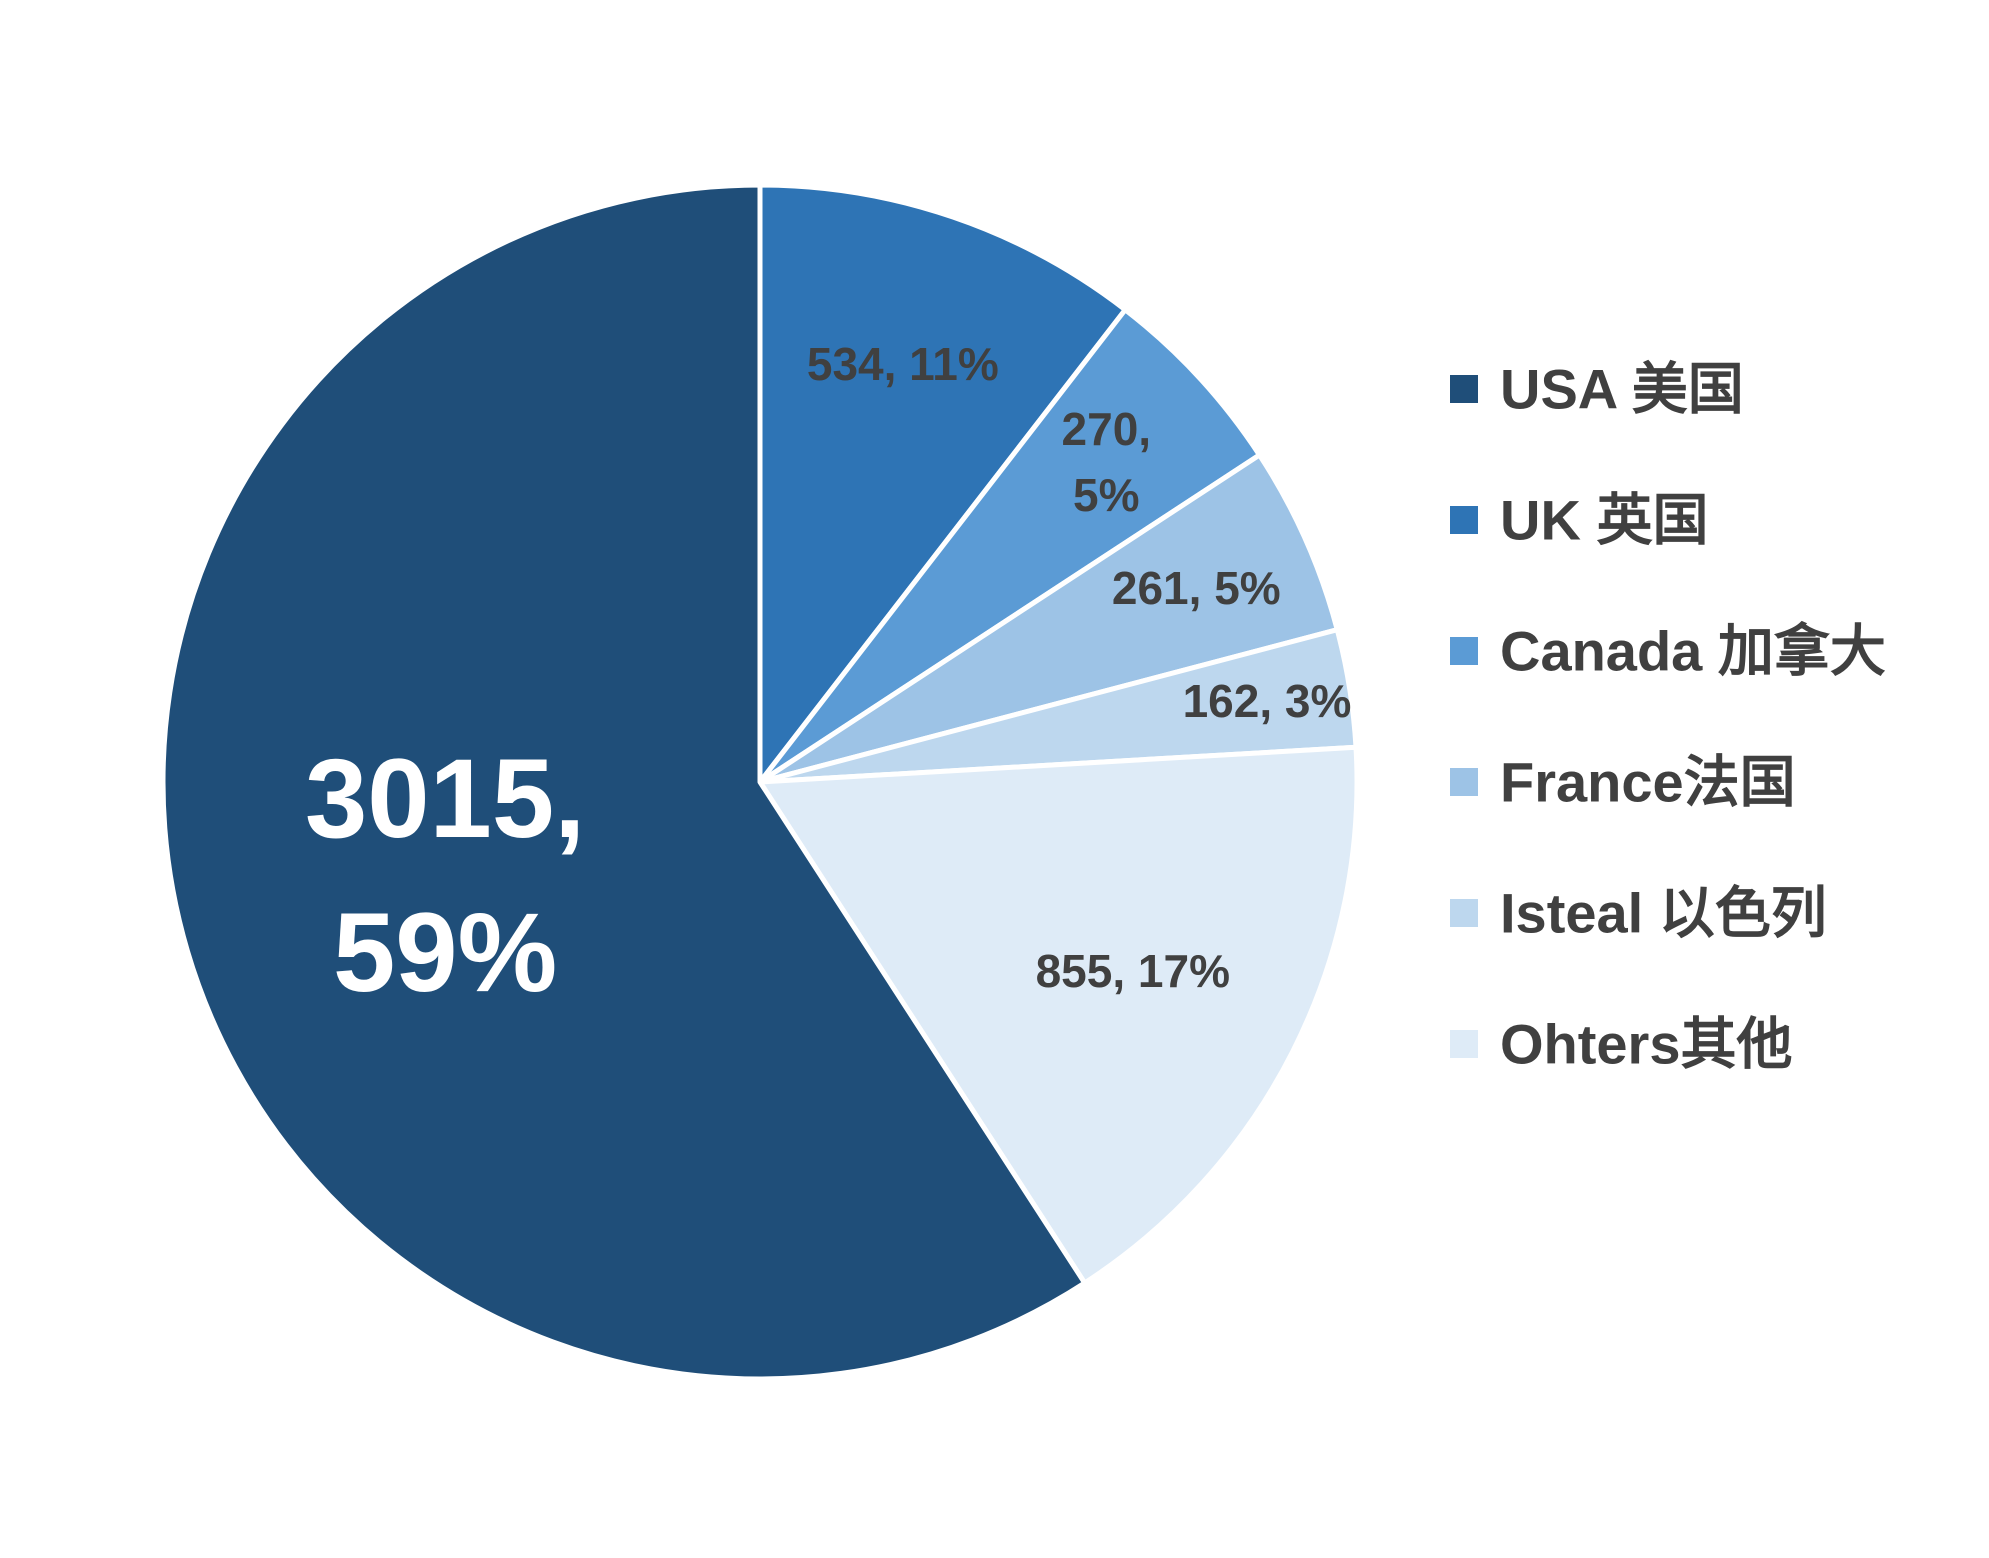 This screenshot has width=1989, height=1558. I want to click on legend-item-france: France法国, so click(1623, 782).